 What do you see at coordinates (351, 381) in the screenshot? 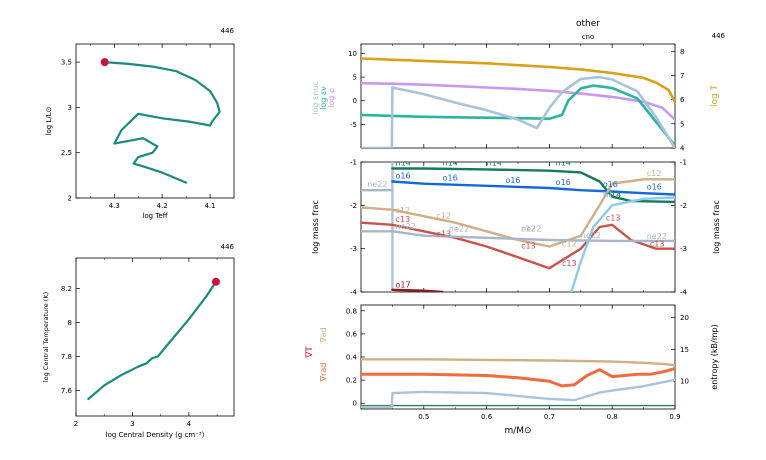
I see `y-tick-label: 0.2` at bounding box center [351, 381].